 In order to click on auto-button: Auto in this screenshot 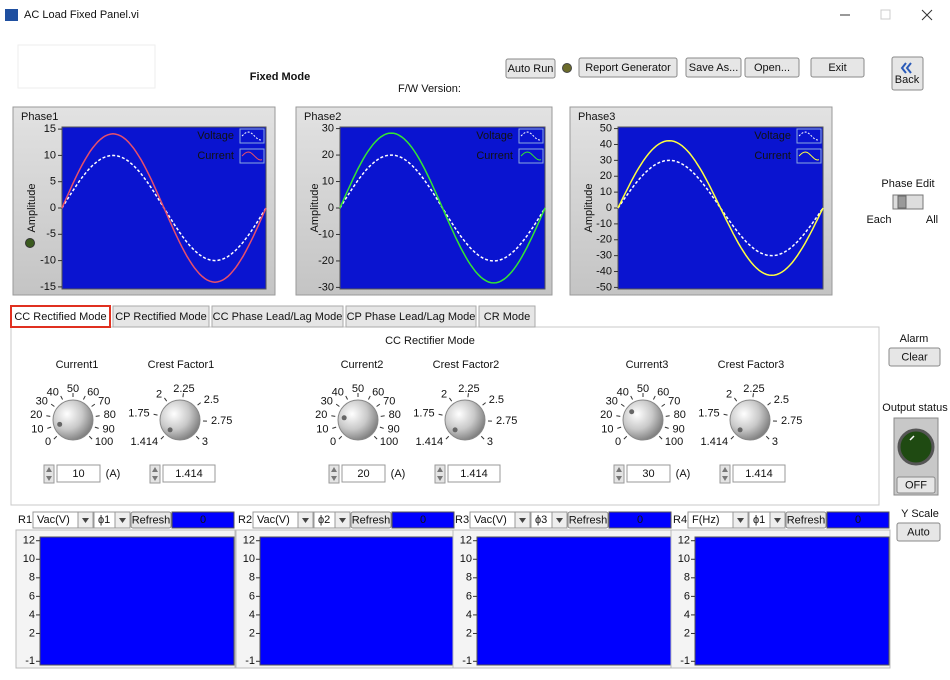, I will do `click(918, 532)`.